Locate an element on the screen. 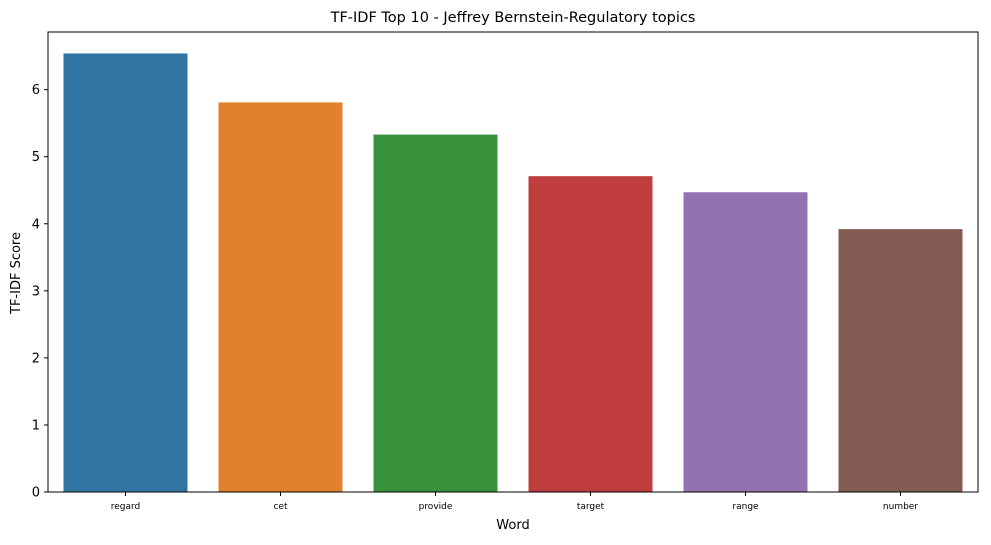  bar-range is located at coordinates (745, 342).